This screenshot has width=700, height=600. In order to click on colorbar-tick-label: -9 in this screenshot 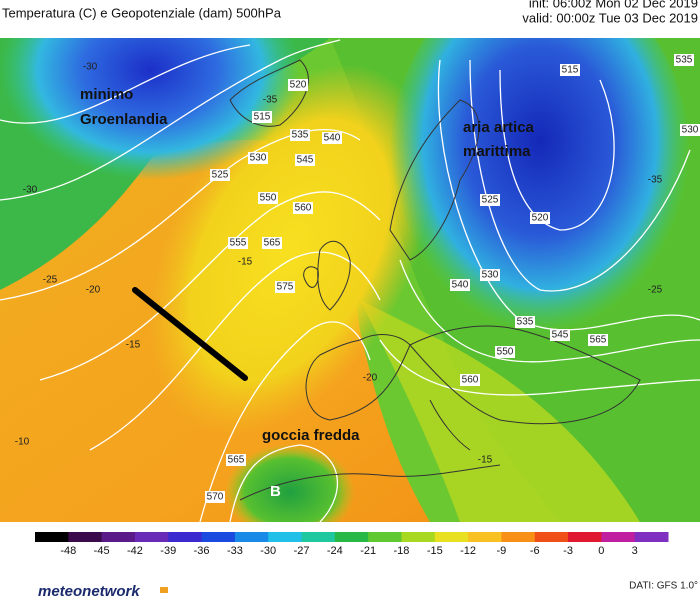, I will do `click(502, 551)`.